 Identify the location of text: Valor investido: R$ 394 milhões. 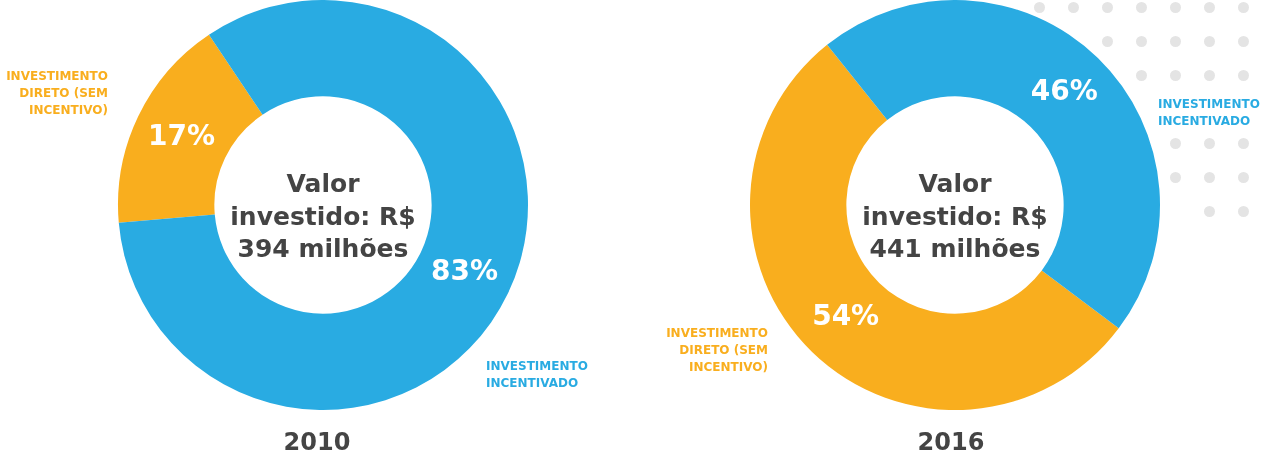
(323, 216).